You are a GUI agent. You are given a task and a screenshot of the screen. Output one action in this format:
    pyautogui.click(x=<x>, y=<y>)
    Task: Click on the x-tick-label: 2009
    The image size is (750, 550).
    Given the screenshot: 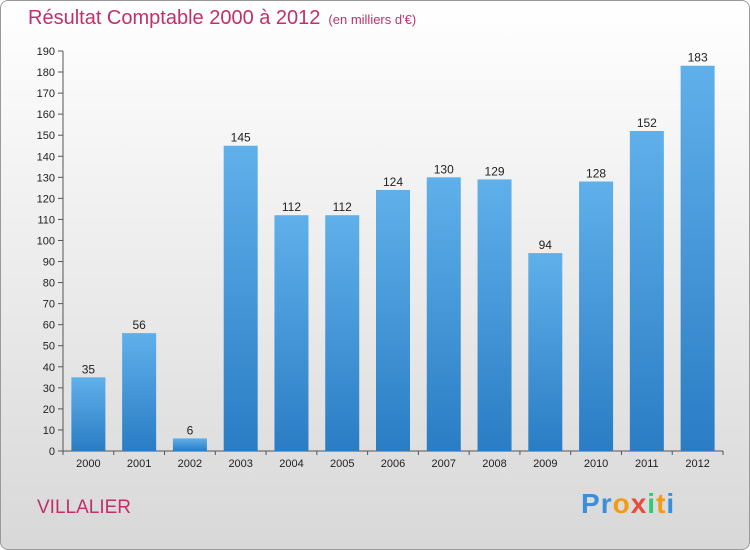 What is the action you would take?
    pyautogui.click(x=545, y=464)
    